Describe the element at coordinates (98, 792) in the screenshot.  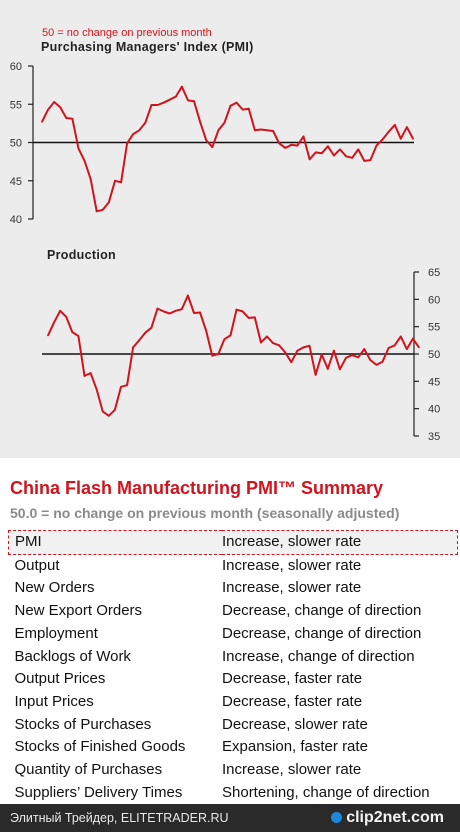
I see `indicator-label: Suppliers’ Delivery Times` at that location.